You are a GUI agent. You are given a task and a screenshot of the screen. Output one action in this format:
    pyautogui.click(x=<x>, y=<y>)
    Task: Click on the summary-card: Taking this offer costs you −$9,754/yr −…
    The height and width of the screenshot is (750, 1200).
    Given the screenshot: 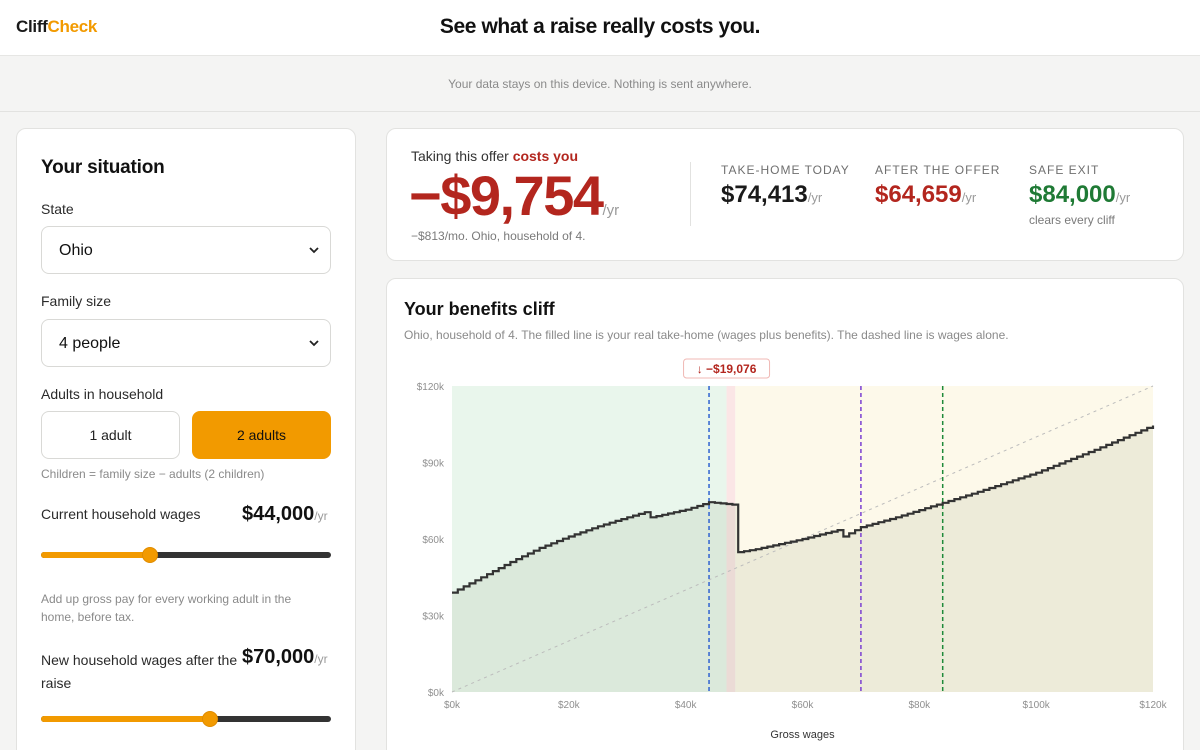 What is the action you would take?
    pyautogui.click(x=785, y=194)
    